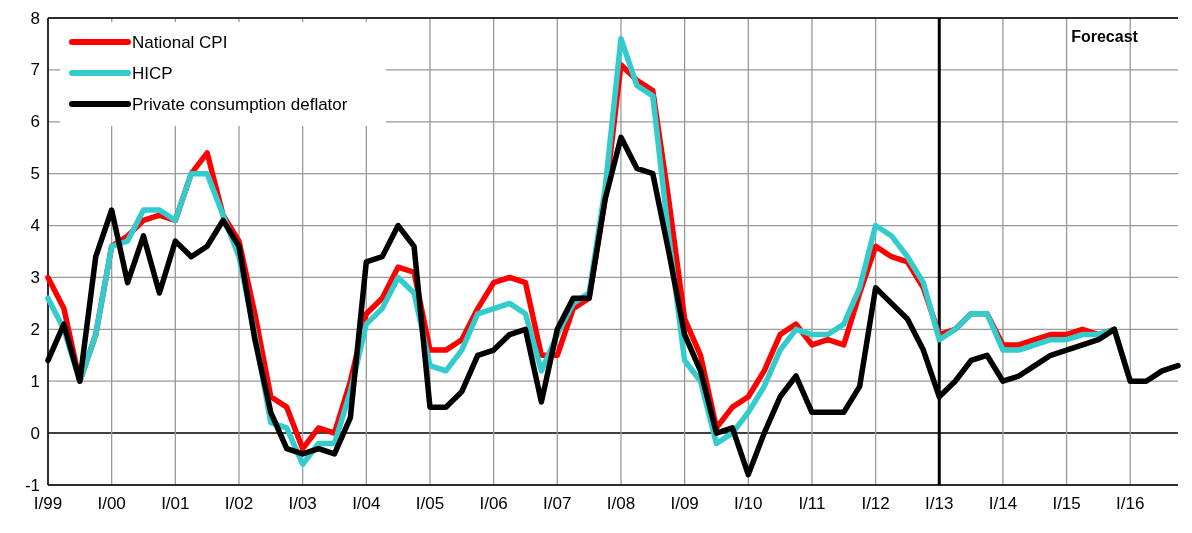 The height and width of the screenshot is (533, 1192). I want to click on x-tick-label: I/09, so click(684, 503).